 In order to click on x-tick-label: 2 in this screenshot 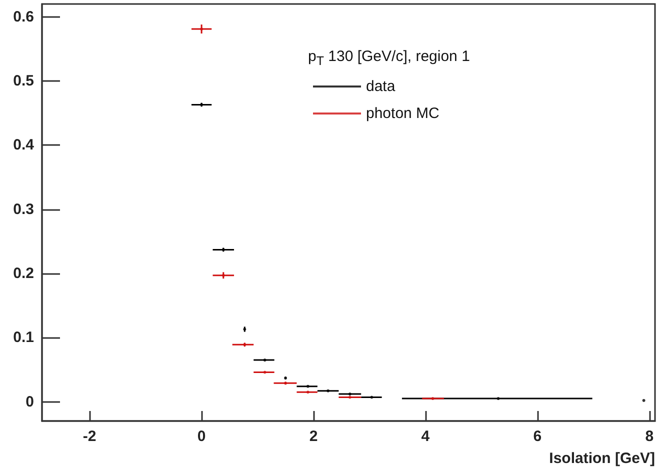, I will do `click(313, 436)`.